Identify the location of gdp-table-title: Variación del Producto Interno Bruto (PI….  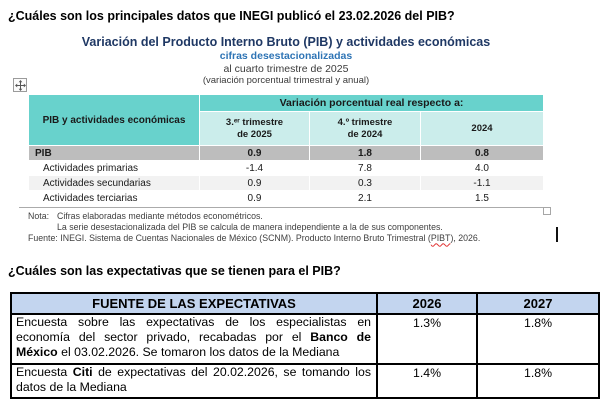
(286, 42).